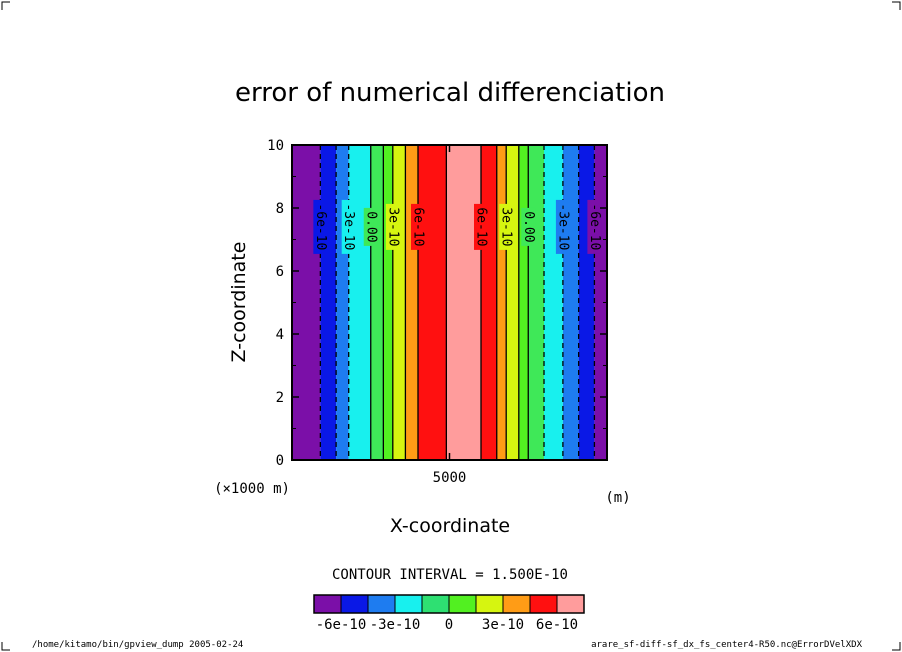  Describe the element at coordinates (275, 146) in the screenshot. I see `y-tick-label-5: 10` at that location.